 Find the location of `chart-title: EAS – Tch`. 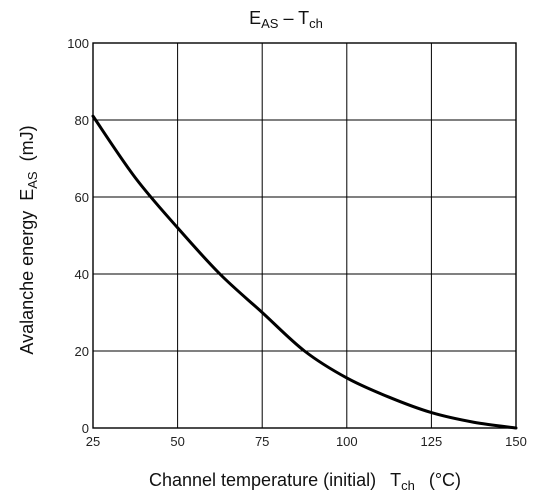

chart-title: EAS – Tch is located at coordinates (286, 19).